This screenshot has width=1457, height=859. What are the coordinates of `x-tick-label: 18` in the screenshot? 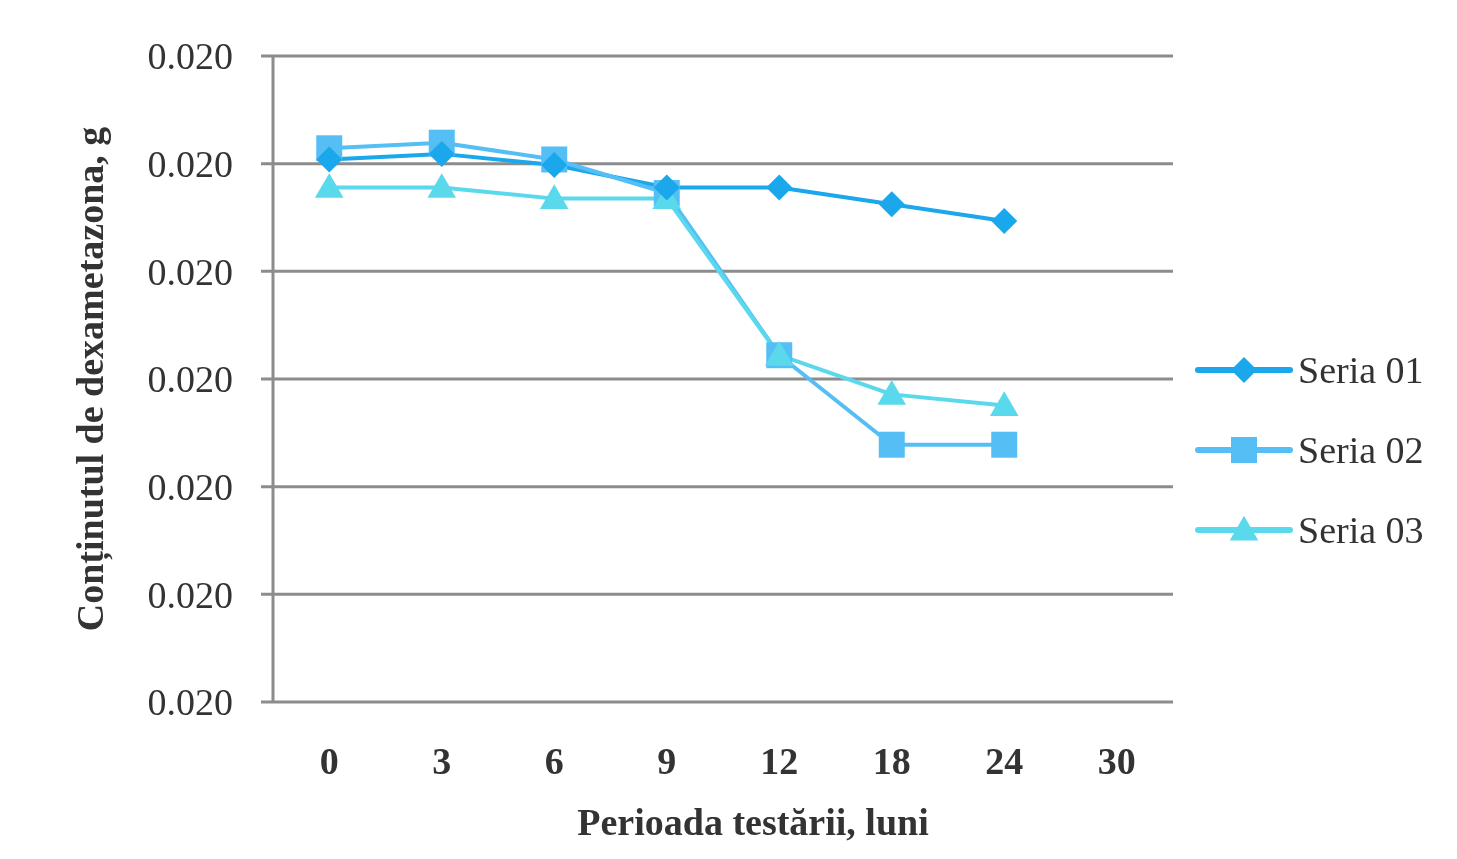 It's located at (891, 761).